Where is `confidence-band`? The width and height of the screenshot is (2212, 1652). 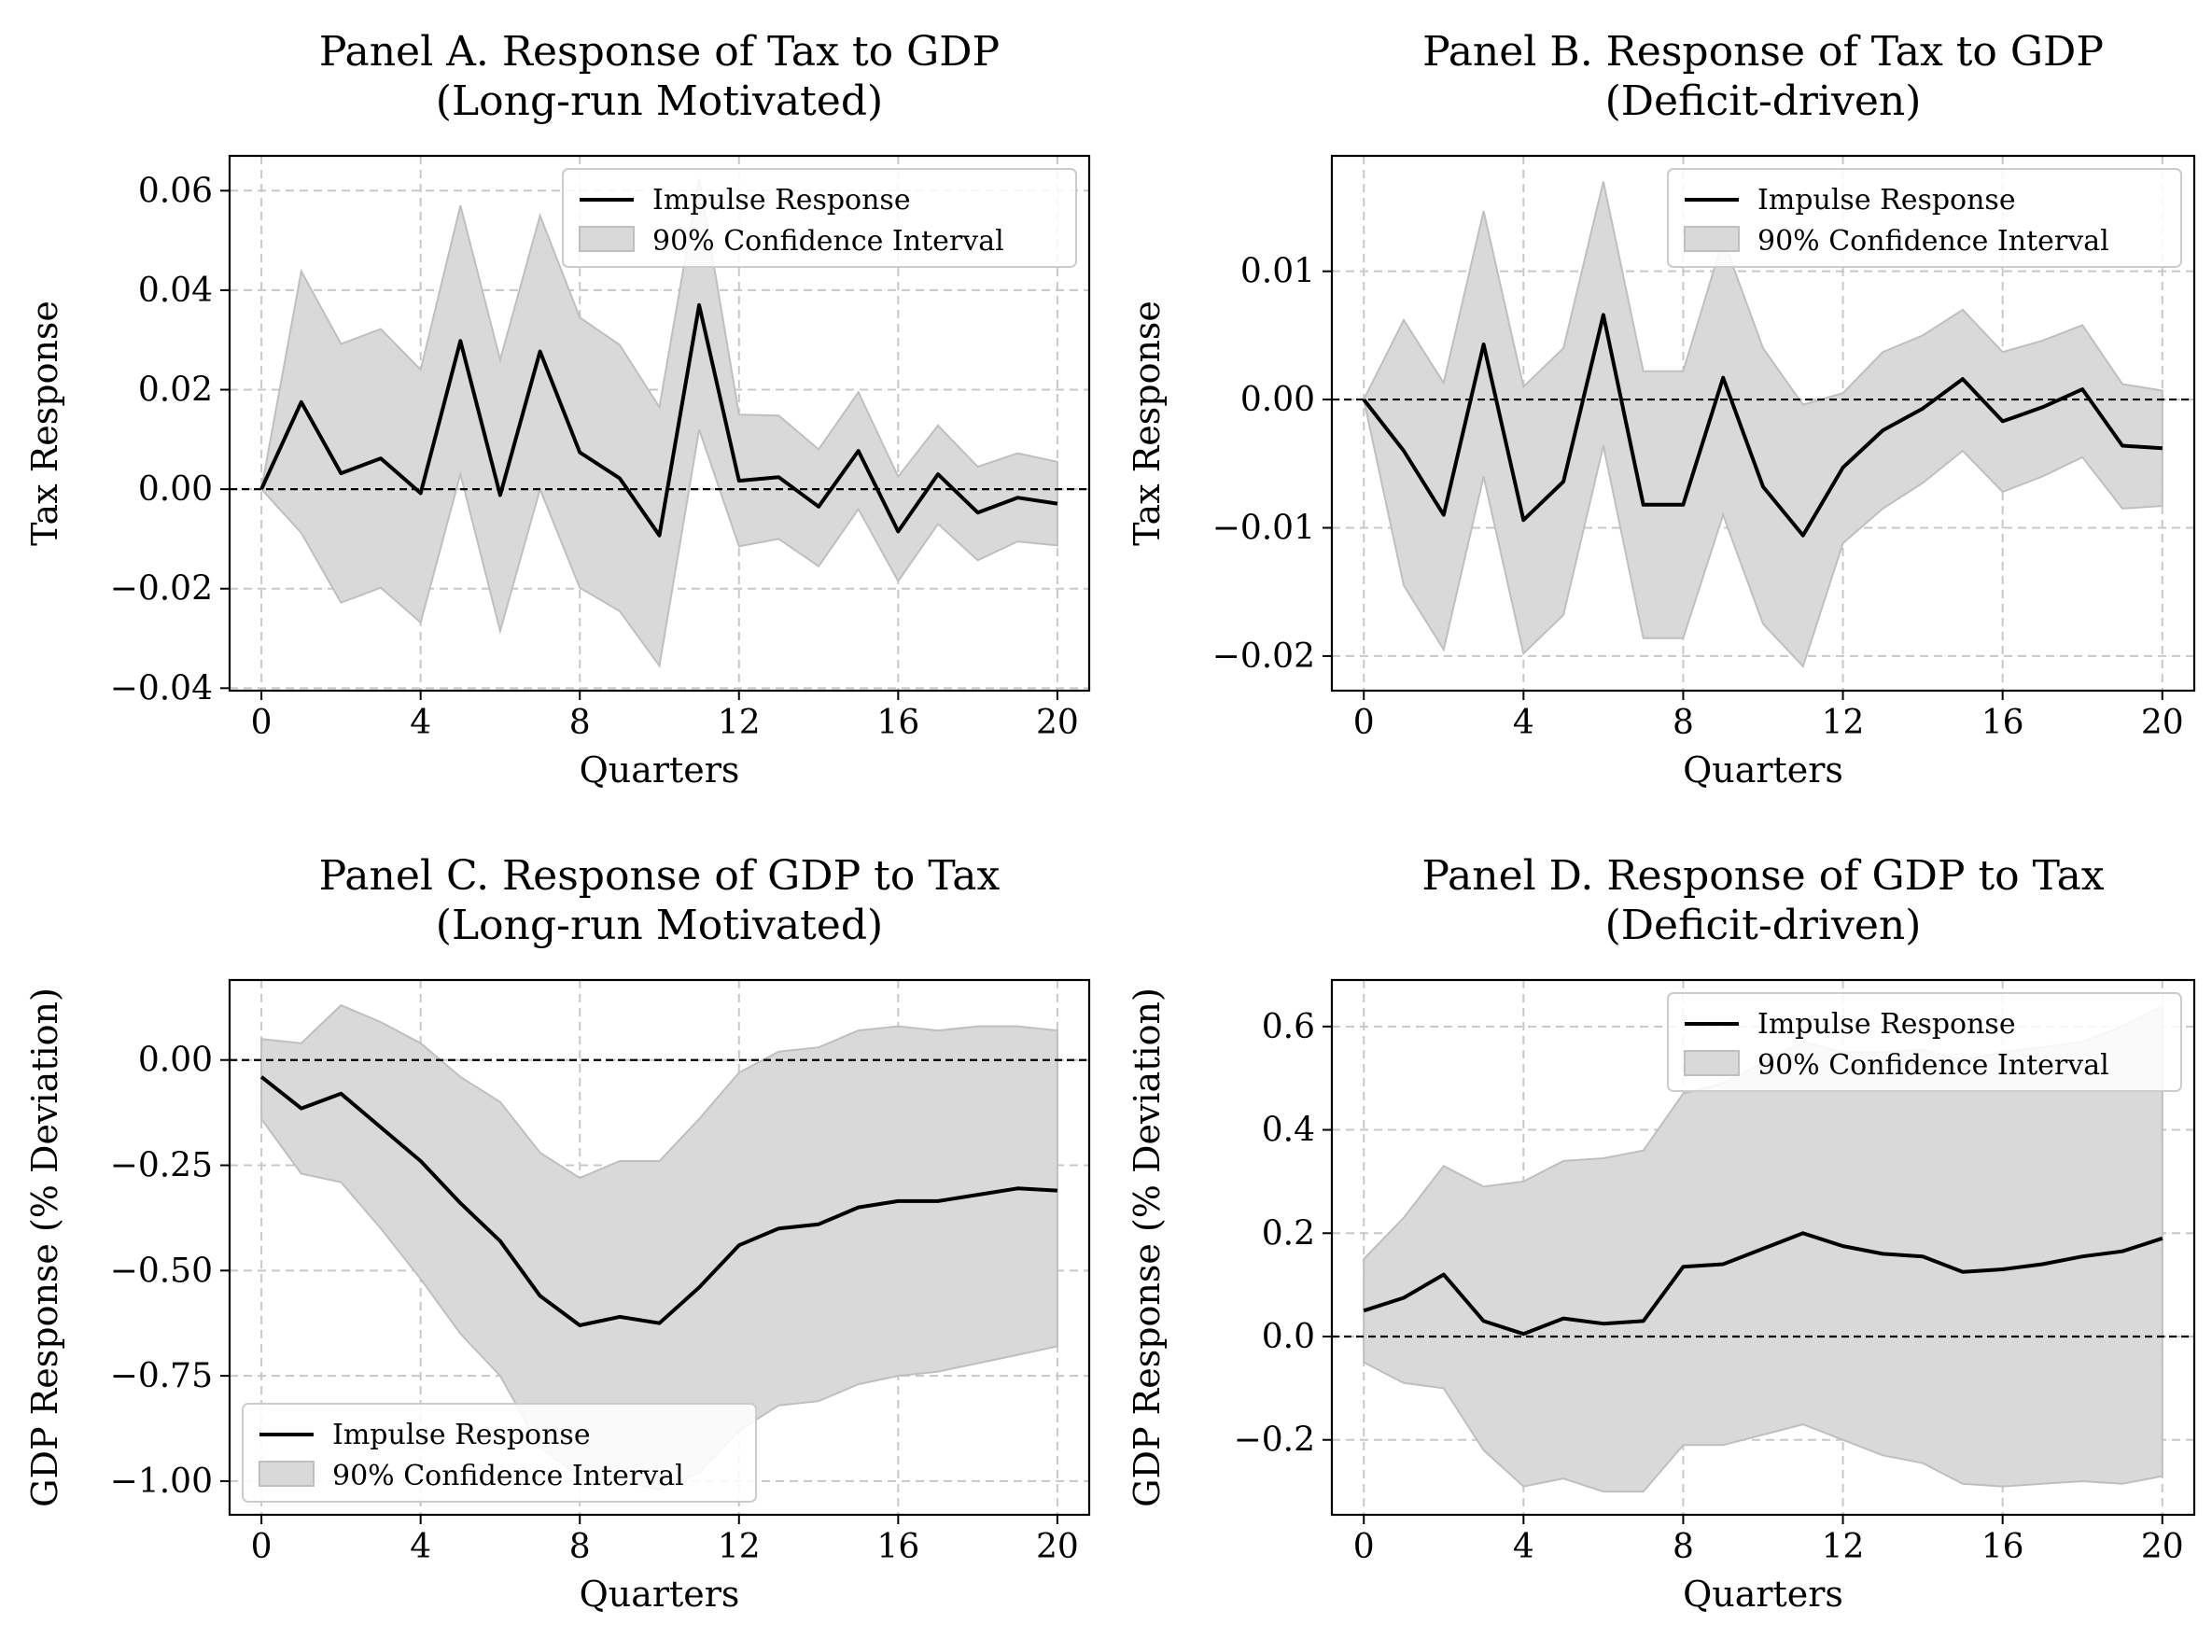
confidence-band is located at coordinates (659, 1247).